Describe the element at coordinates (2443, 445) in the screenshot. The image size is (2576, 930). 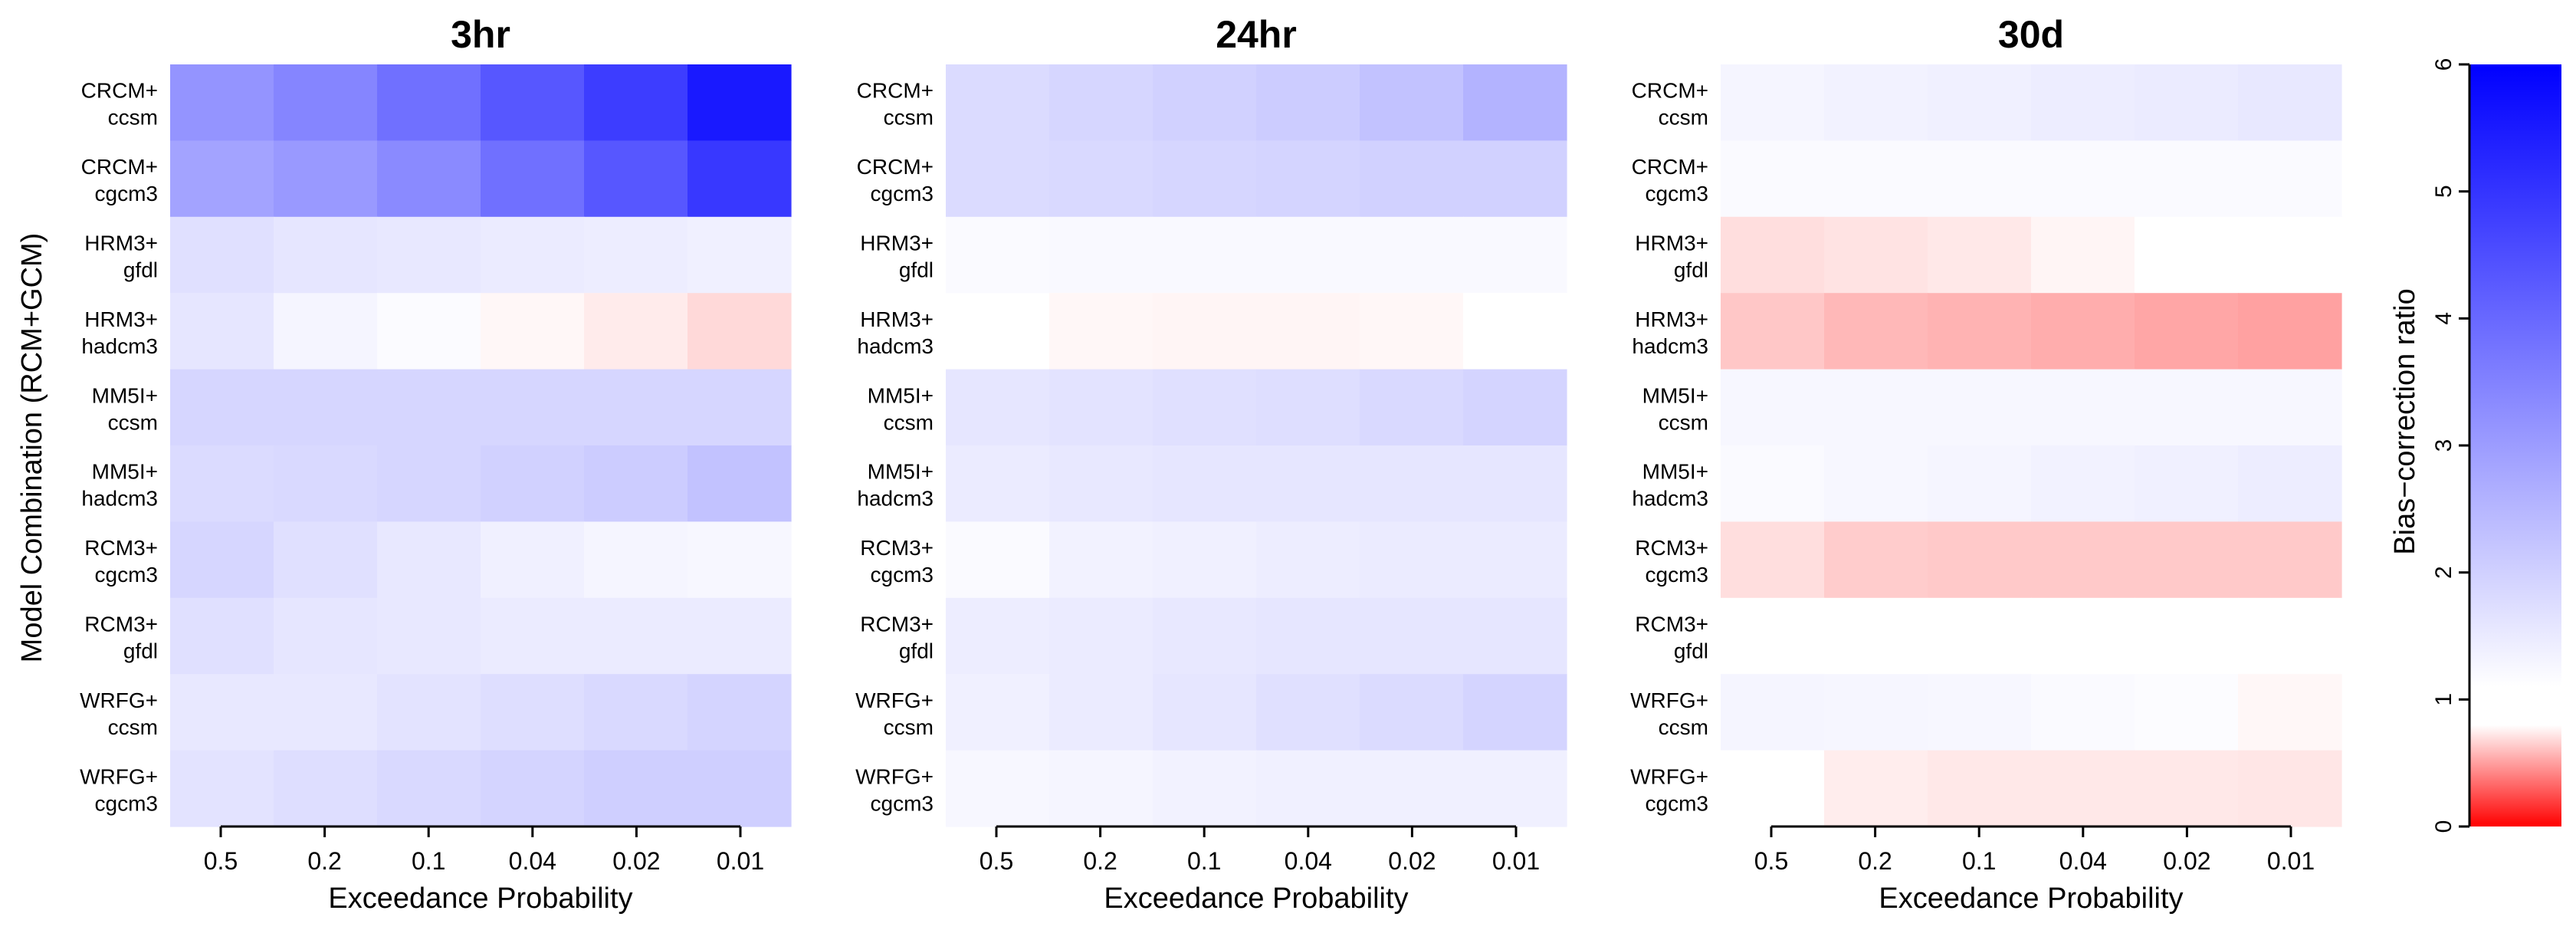
I see `colorbar-tick-label: 3` at that location.